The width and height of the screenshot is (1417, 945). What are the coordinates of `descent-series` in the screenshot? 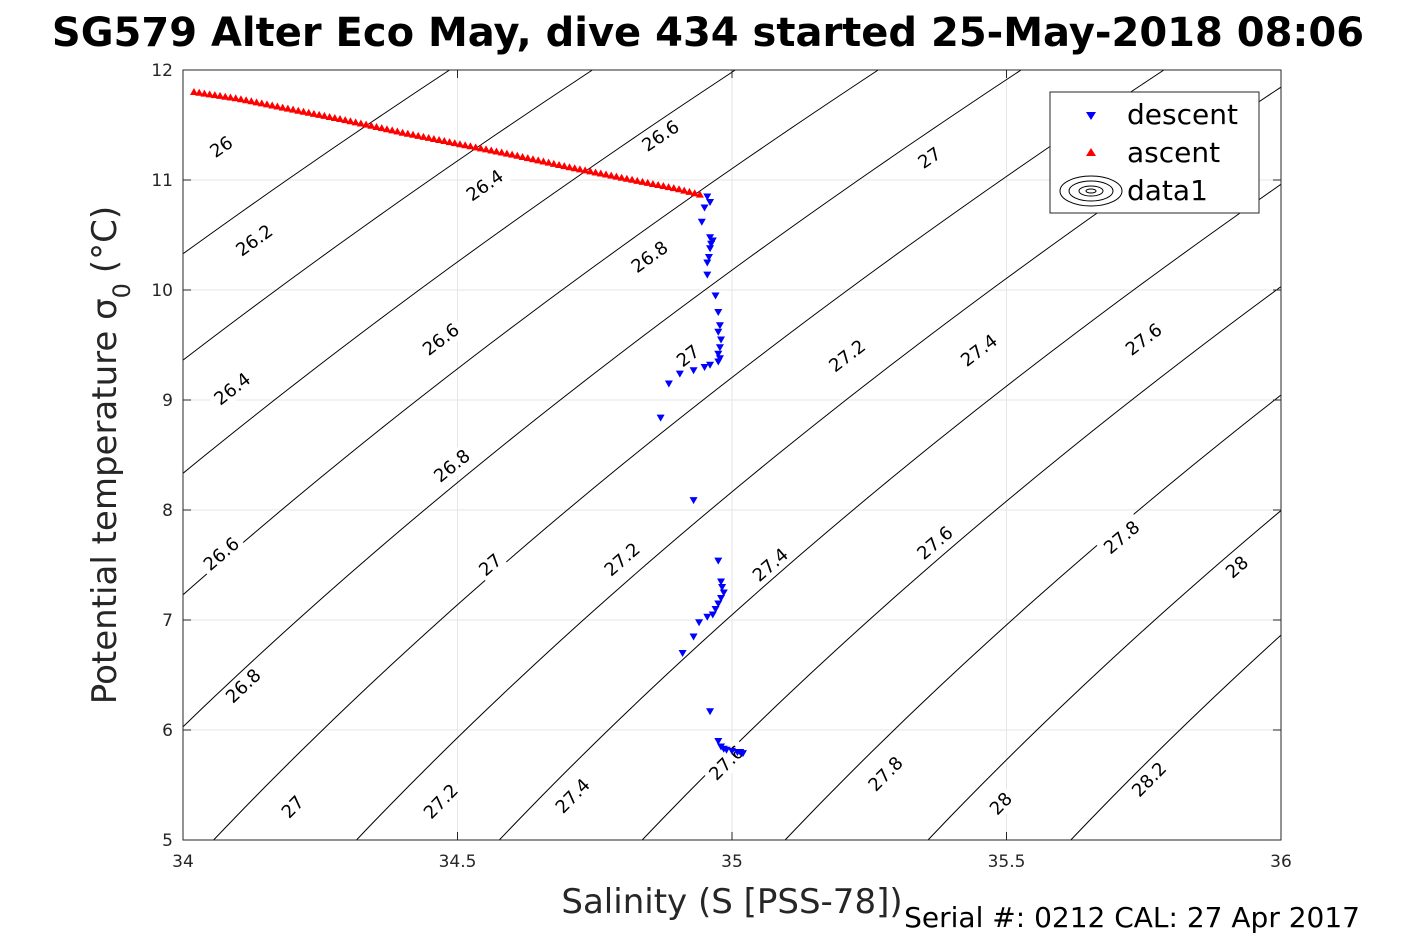 It's located at (701, 475).